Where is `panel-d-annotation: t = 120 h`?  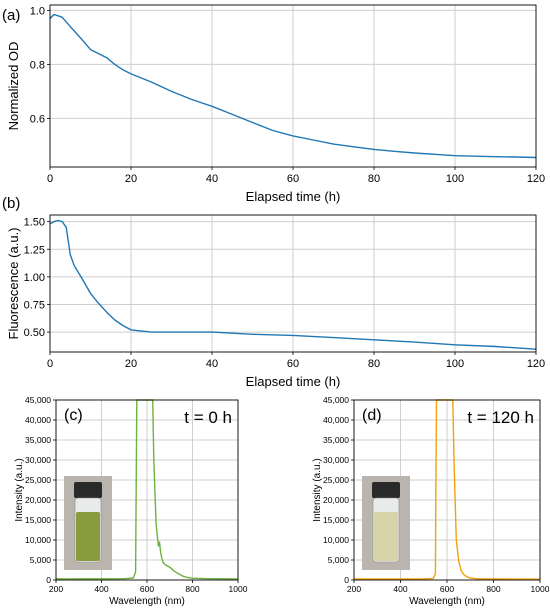 panel-d-annotation: t = 120 h is located at coordinates (500, 417).